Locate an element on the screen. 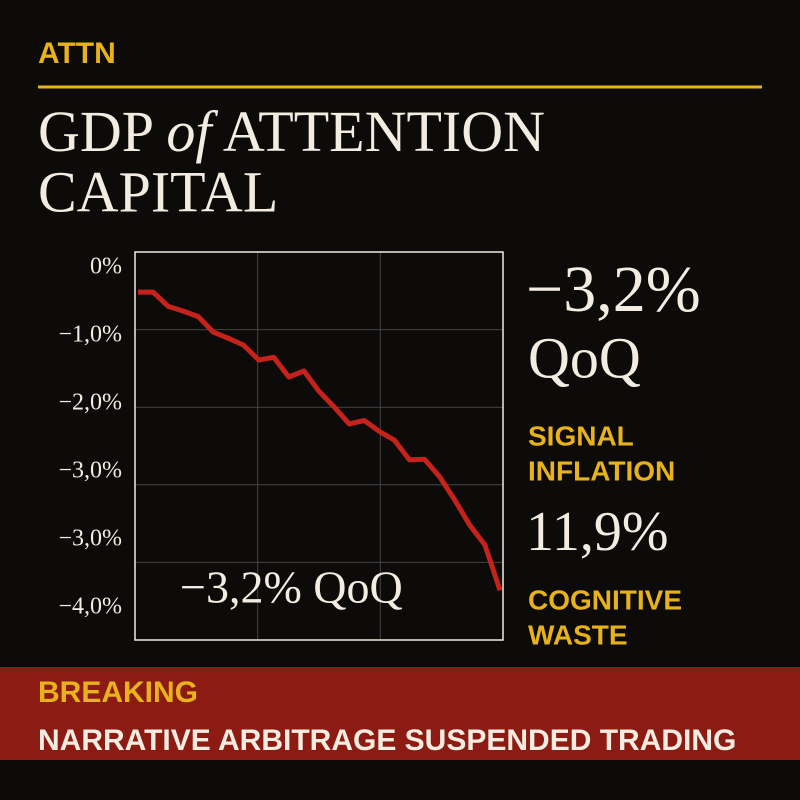  stat-value: 11,9% is located at coordinates (597, 532).